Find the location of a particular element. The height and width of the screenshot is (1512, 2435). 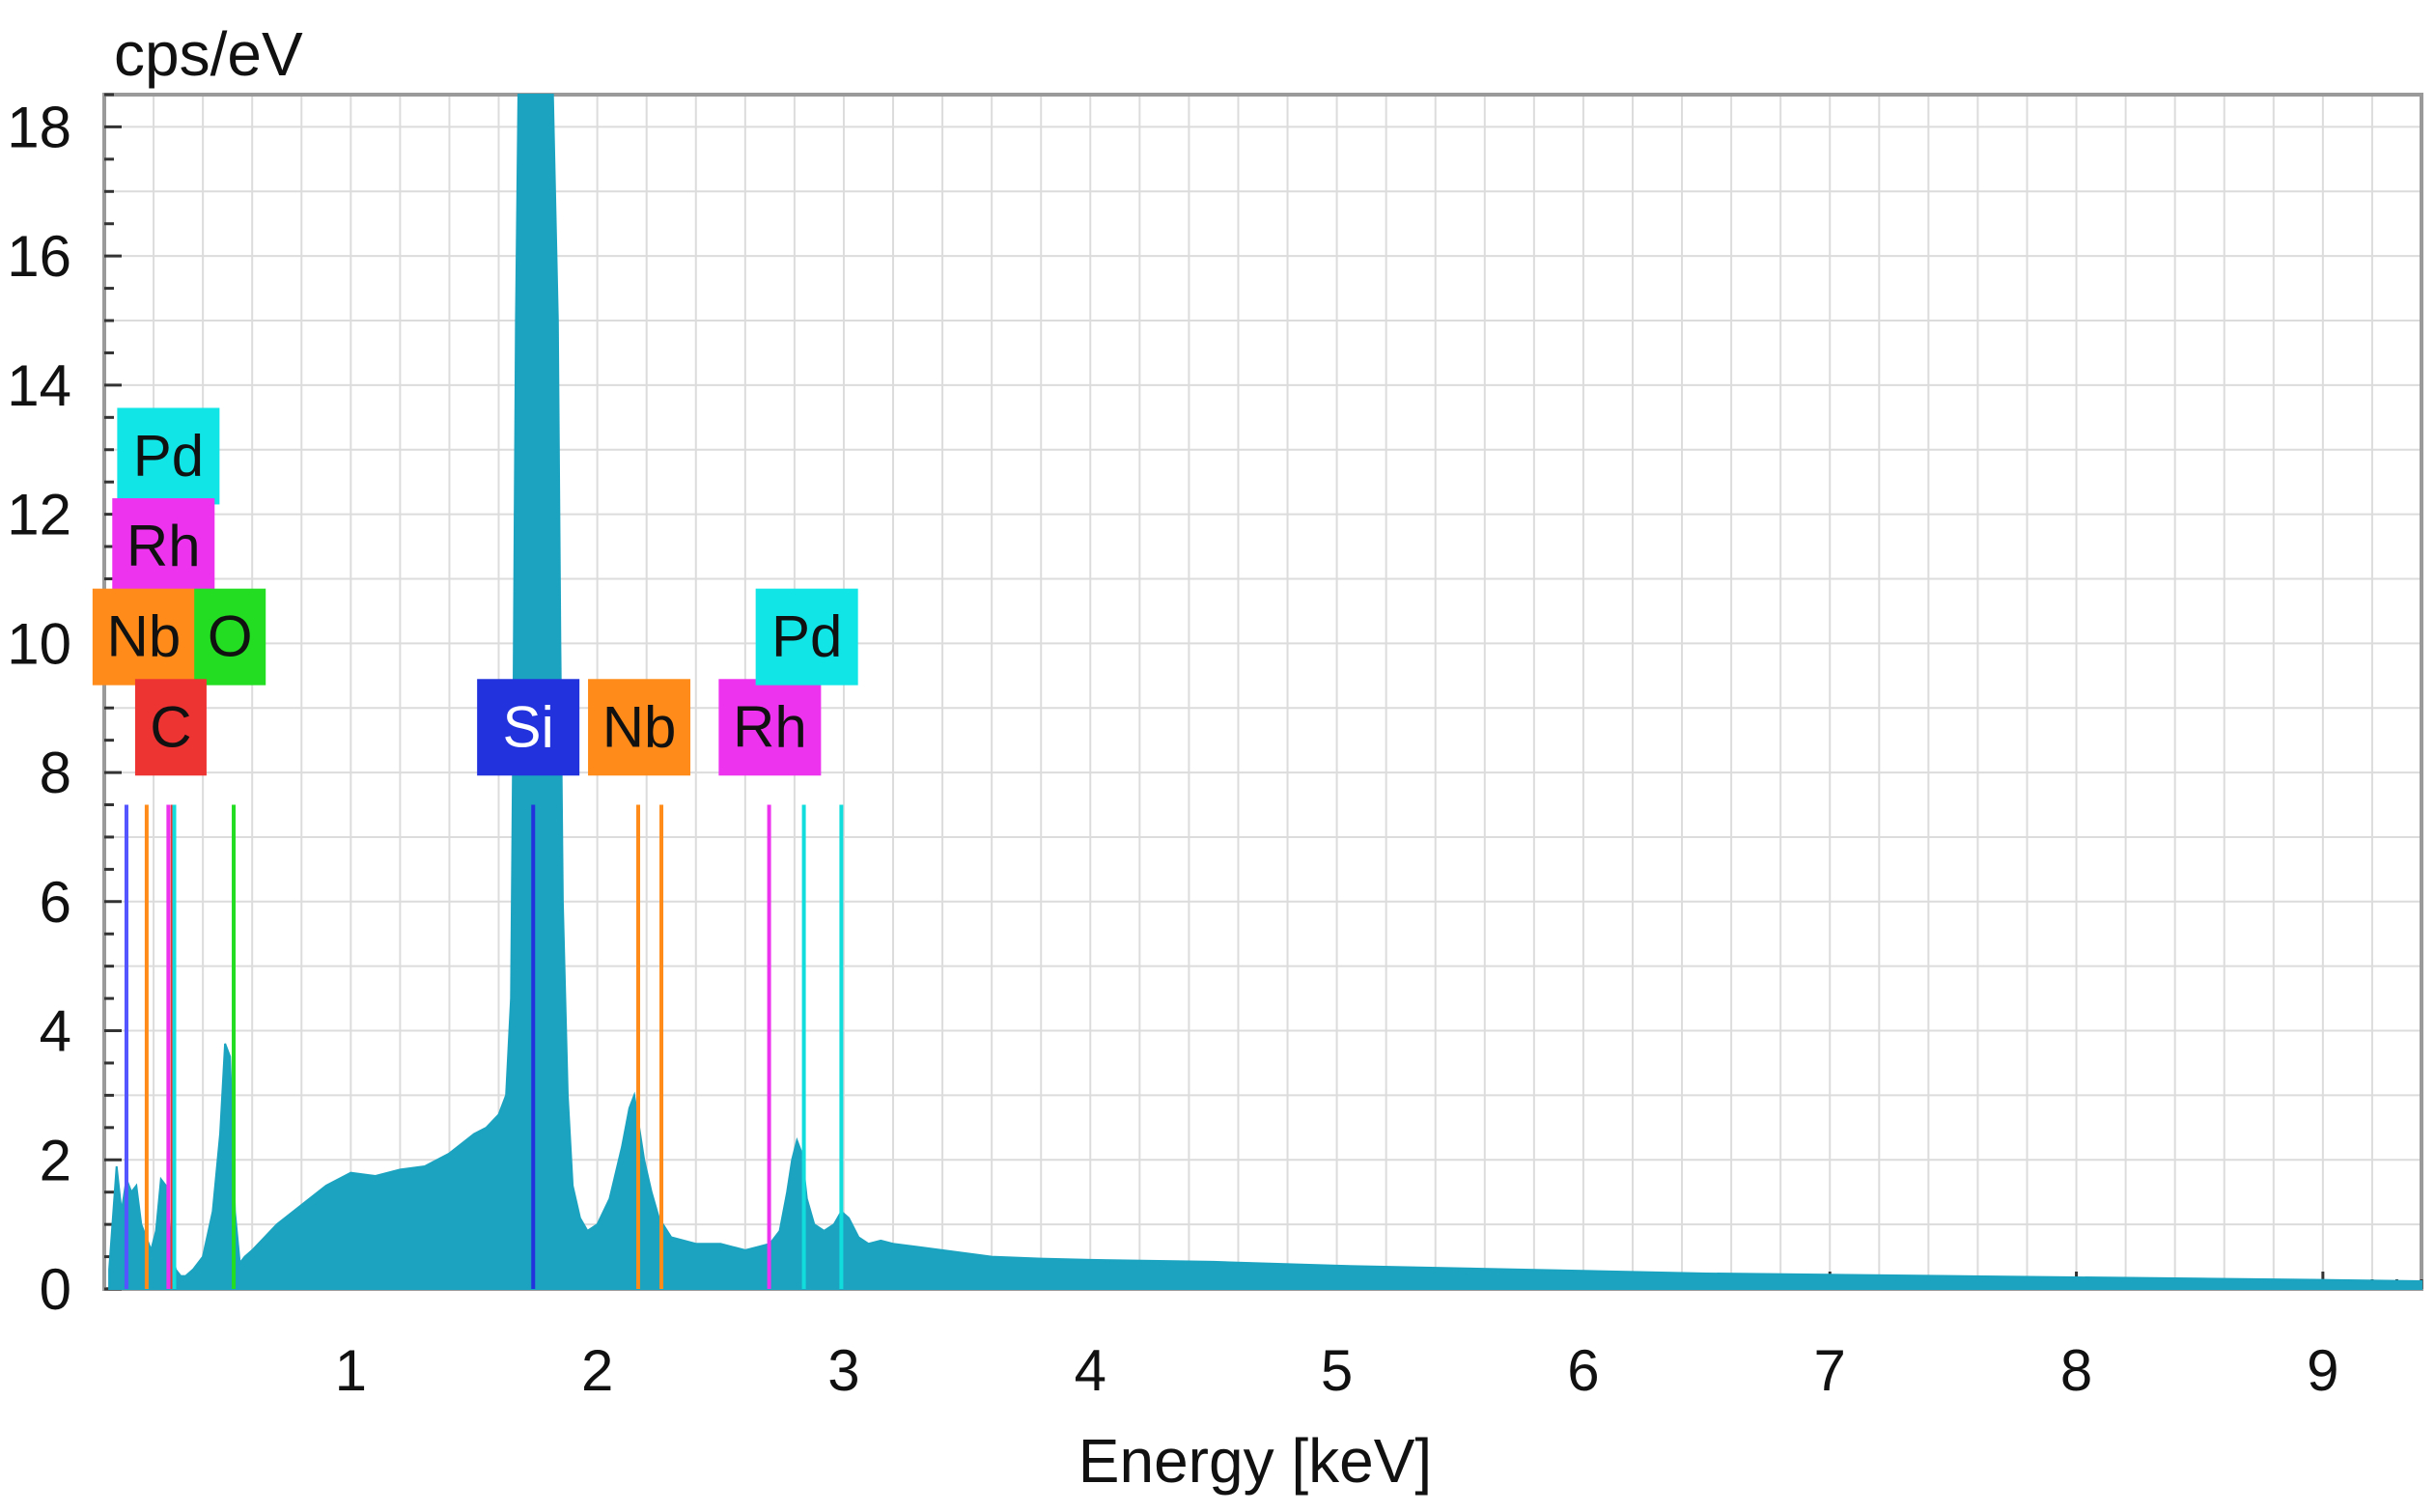

element-label: C is located at coordinates (170, 728).